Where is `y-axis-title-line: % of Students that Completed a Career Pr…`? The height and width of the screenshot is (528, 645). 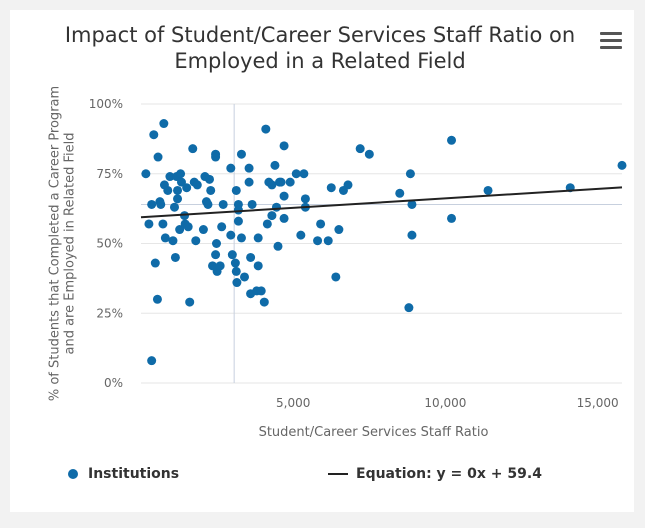 y-axis-title-line: % of Students that Completed a Career Pr… is located at coordinates (55, 243).